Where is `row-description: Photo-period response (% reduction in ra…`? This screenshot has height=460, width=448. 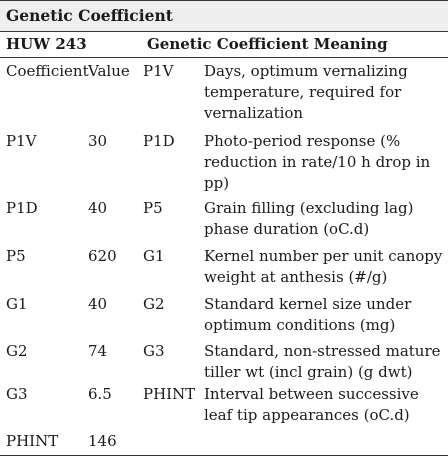
row-description: Photo-period response (% reduction in ra… is located at coordinates (317, 162).